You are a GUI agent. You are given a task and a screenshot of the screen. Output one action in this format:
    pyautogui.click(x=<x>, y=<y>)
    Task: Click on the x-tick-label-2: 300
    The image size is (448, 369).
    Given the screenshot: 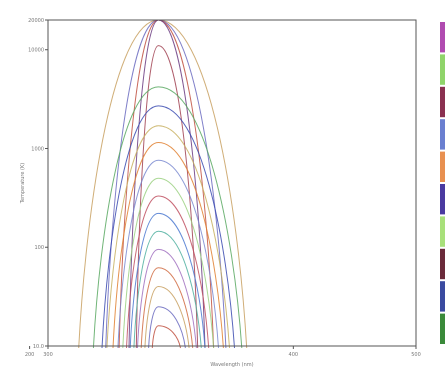 What is the action you would take?
    pyautogui.click(x=48, y=355)
    